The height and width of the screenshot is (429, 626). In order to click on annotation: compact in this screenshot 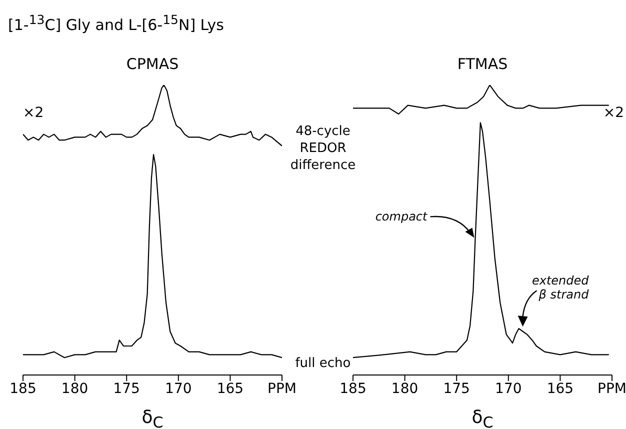, I will do `click(402, 217)`.